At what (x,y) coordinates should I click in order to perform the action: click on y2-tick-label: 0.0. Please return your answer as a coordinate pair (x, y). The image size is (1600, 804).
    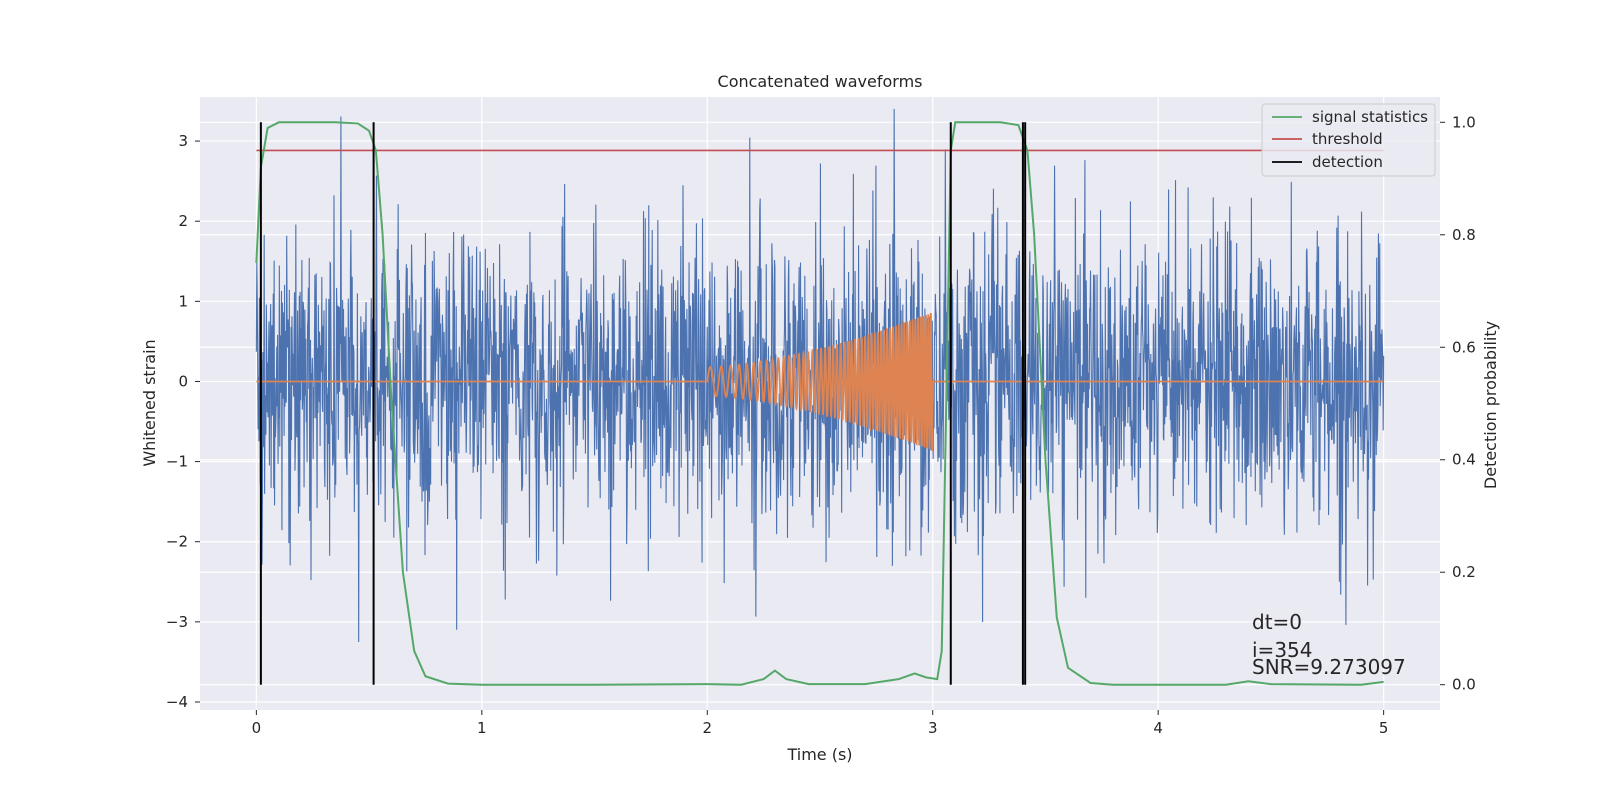
    Looking at the image, I should click on (1464, 685).